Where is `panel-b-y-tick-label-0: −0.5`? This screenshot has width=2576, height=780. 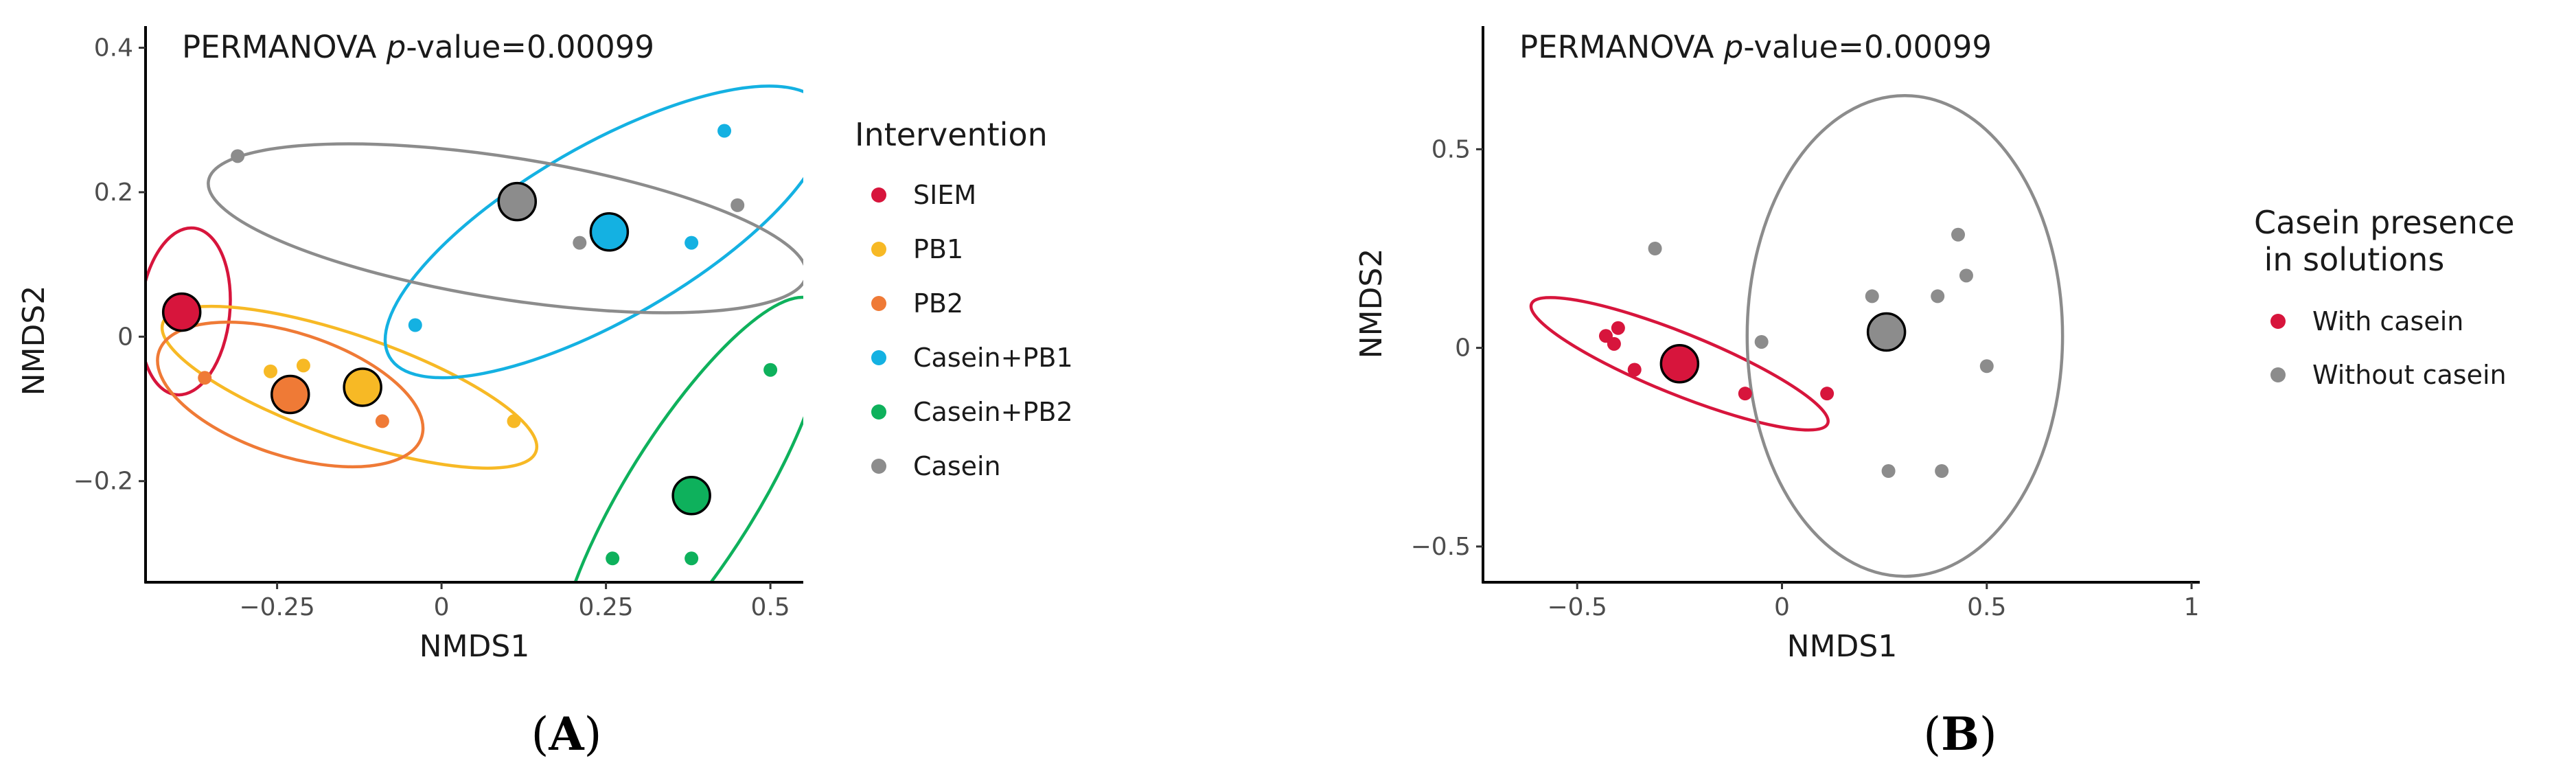
panel-b-y-tick-label-0: −0.5 is located at coordinates (1441, 547).